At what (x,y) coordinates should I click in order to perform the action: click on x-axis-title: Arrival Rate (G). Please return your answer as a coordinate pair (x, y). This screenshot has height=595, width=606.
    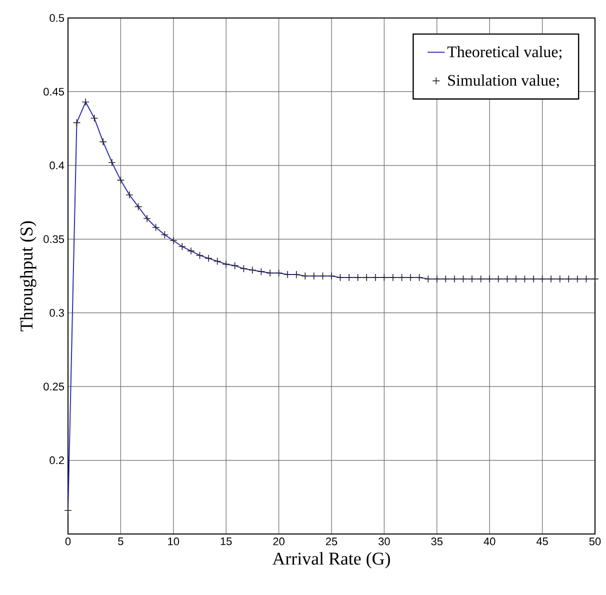
    Looking at the image, I should click on (331, 560).